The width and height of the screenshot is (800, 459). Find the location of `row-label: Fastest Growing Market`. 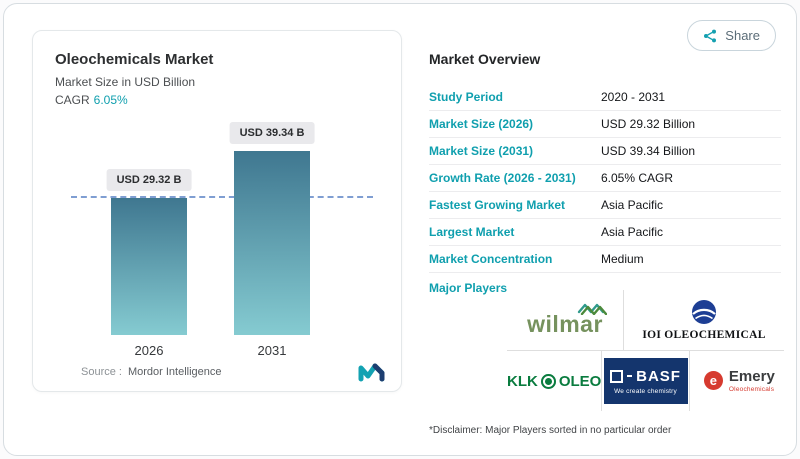

row-label: Fastest Growing Market is located at coordinates (497, 205).